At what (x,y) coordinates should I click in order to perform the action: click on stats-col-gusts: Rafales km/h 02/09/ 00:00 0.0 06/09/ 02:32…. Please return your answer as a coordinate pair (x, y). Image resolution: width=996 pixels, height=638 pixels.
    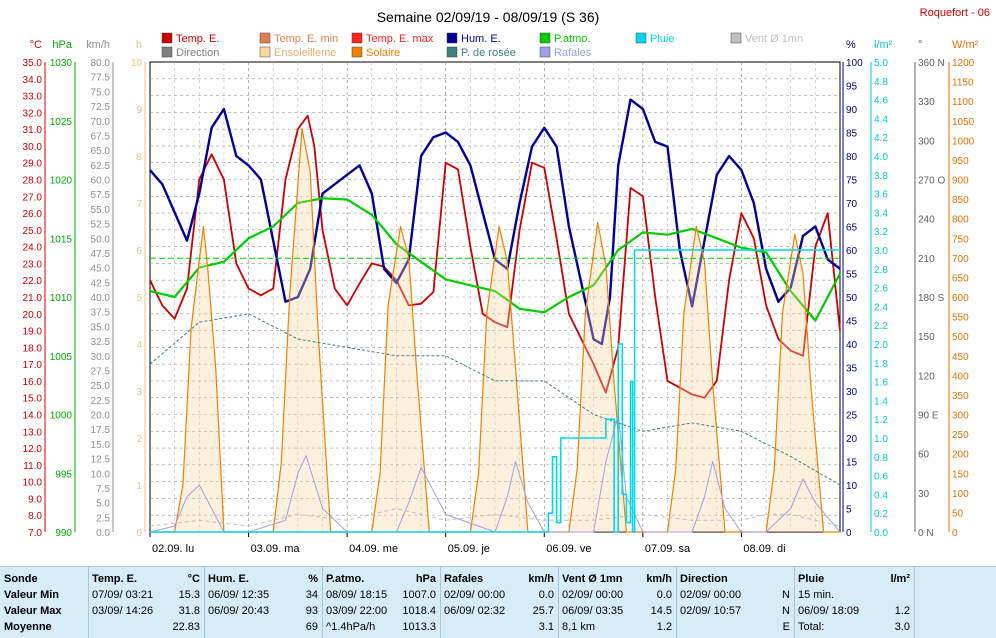
    Looking at the image, I should click on (499, 602).